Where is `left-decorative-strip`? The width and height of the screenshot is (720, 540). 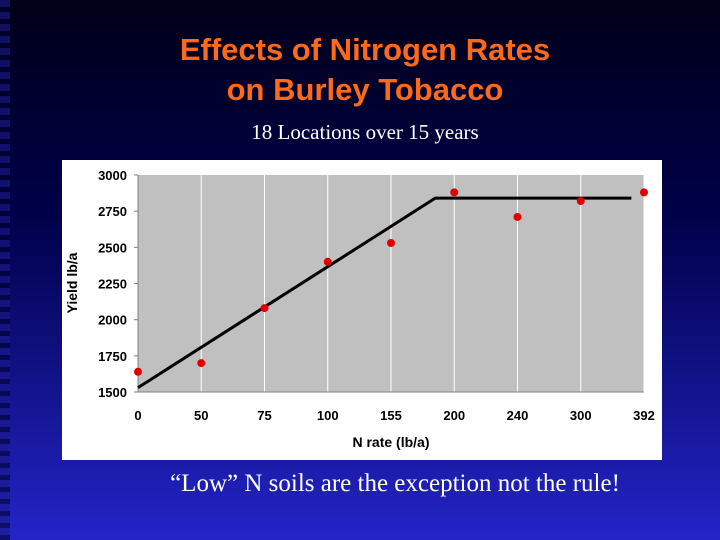
left-decorative-strip is located at coordinates (5, 270).